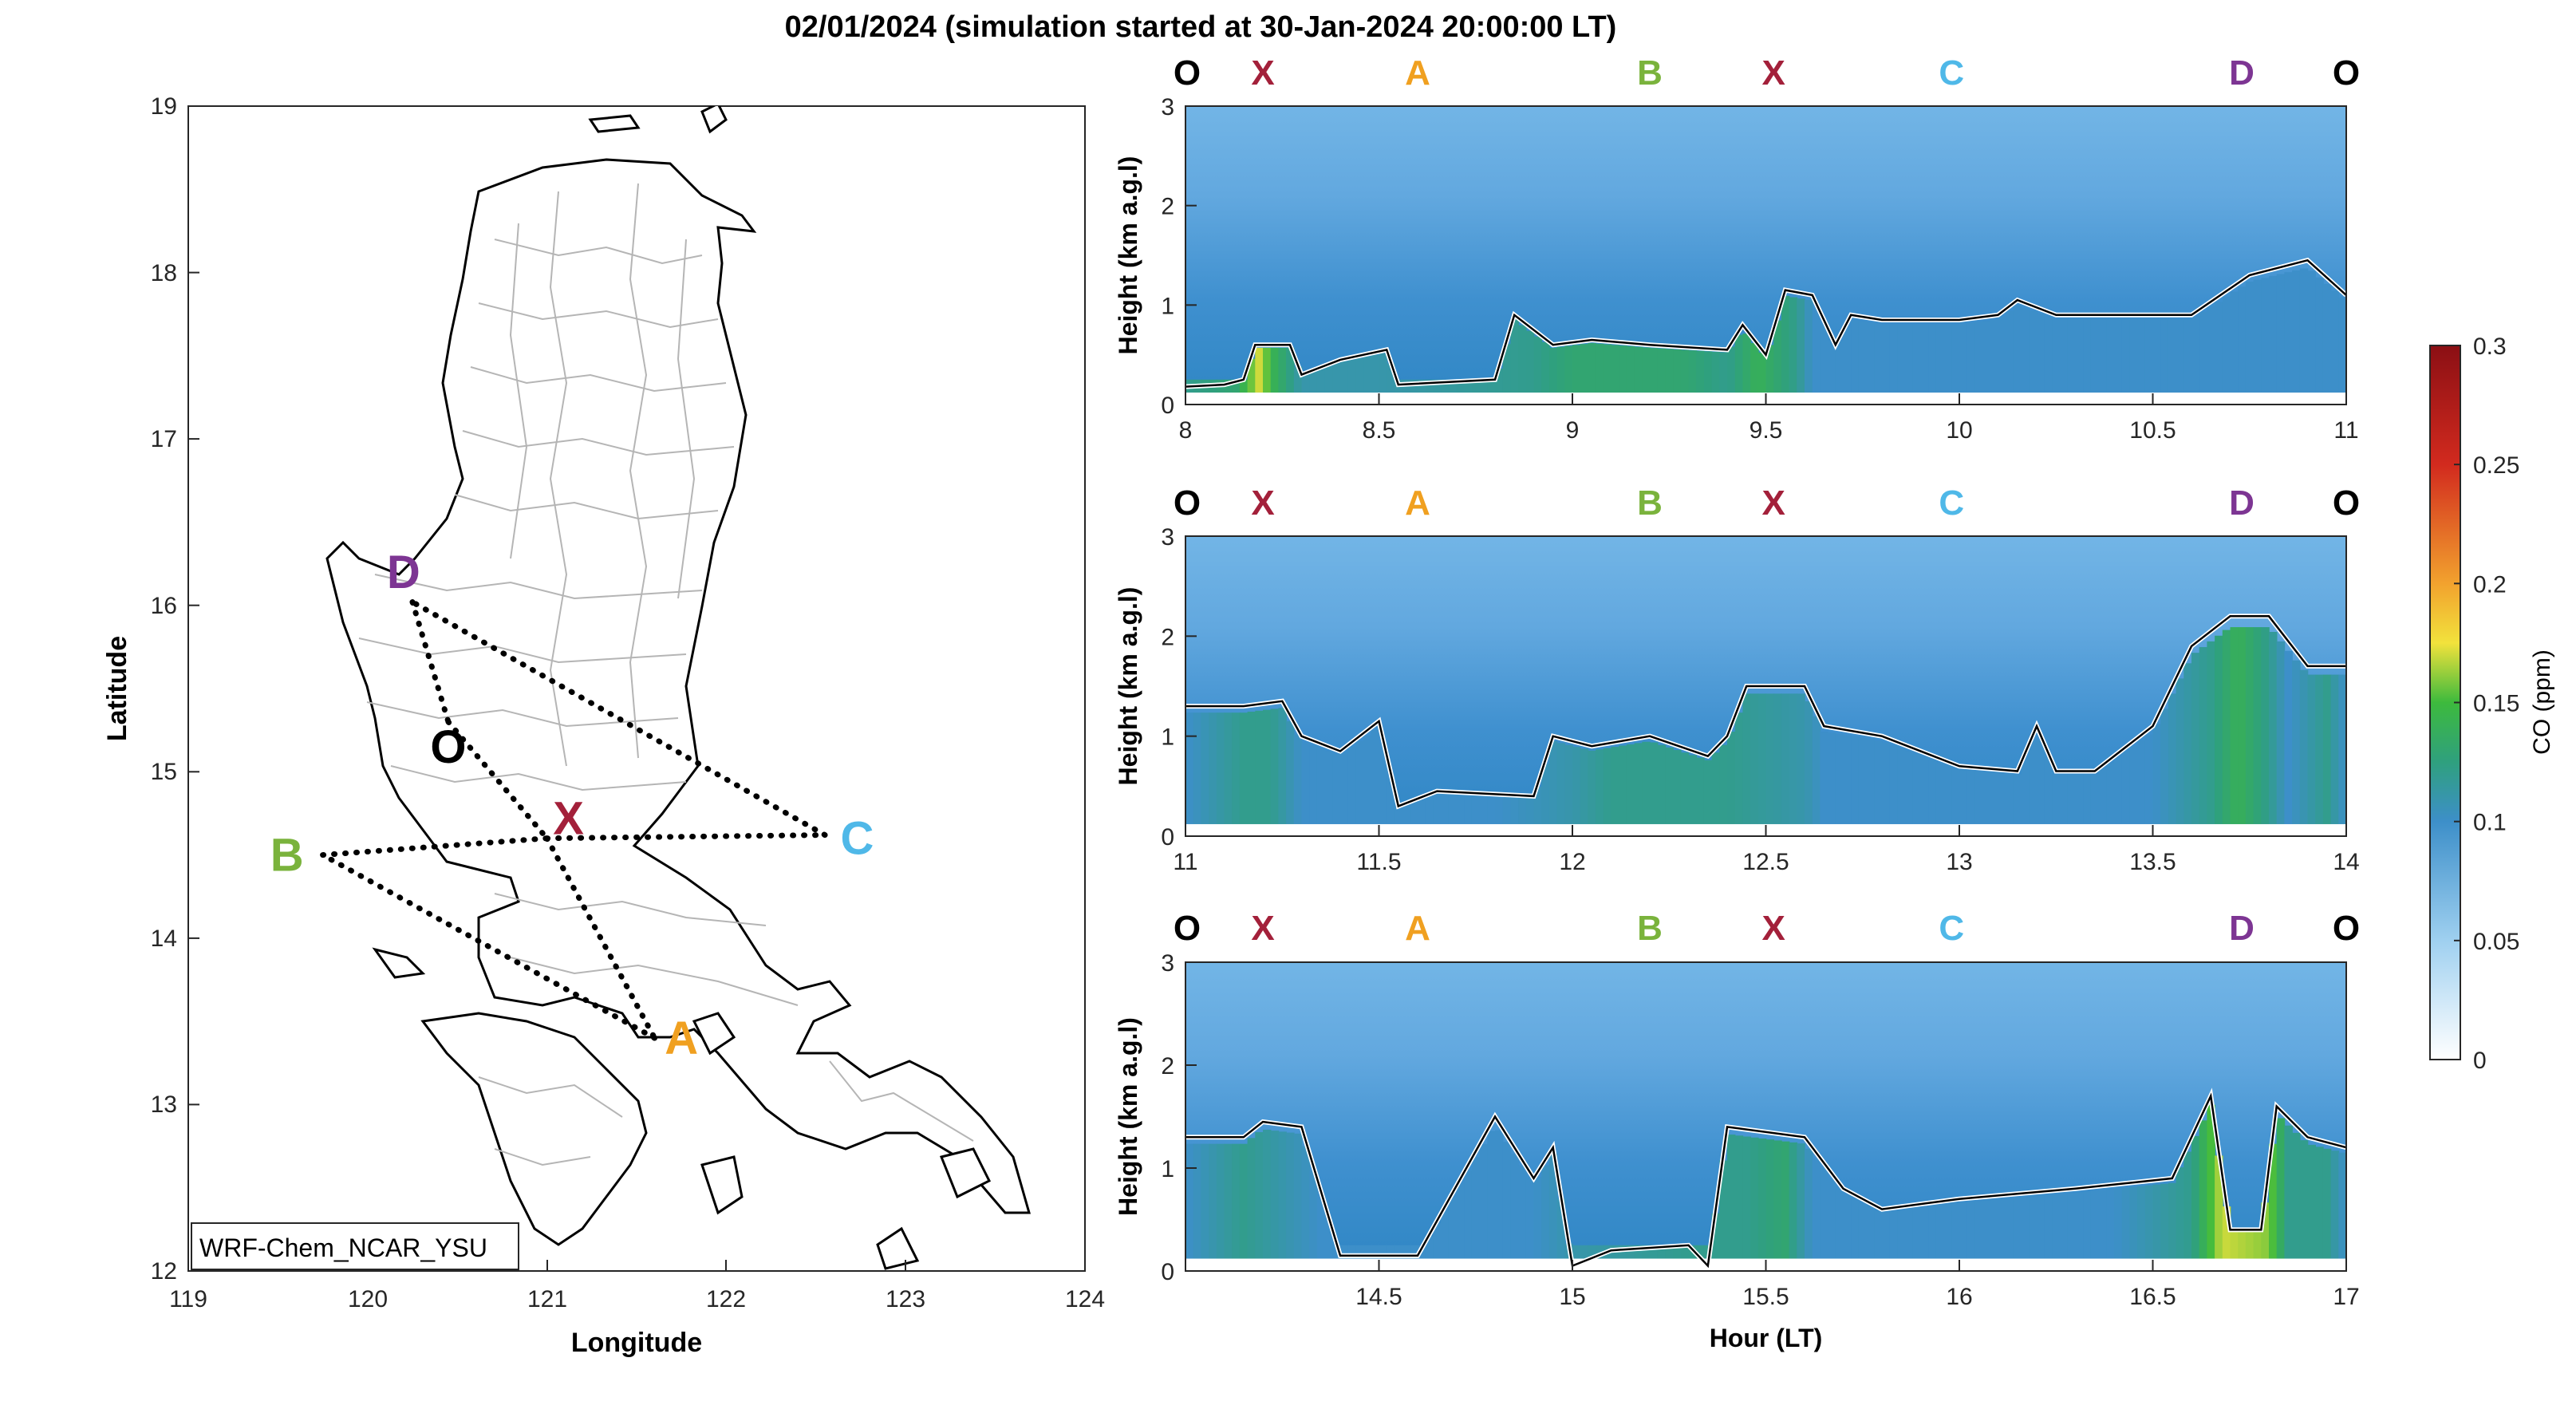  I want to click on flight-track-segment, so click(618, 719).